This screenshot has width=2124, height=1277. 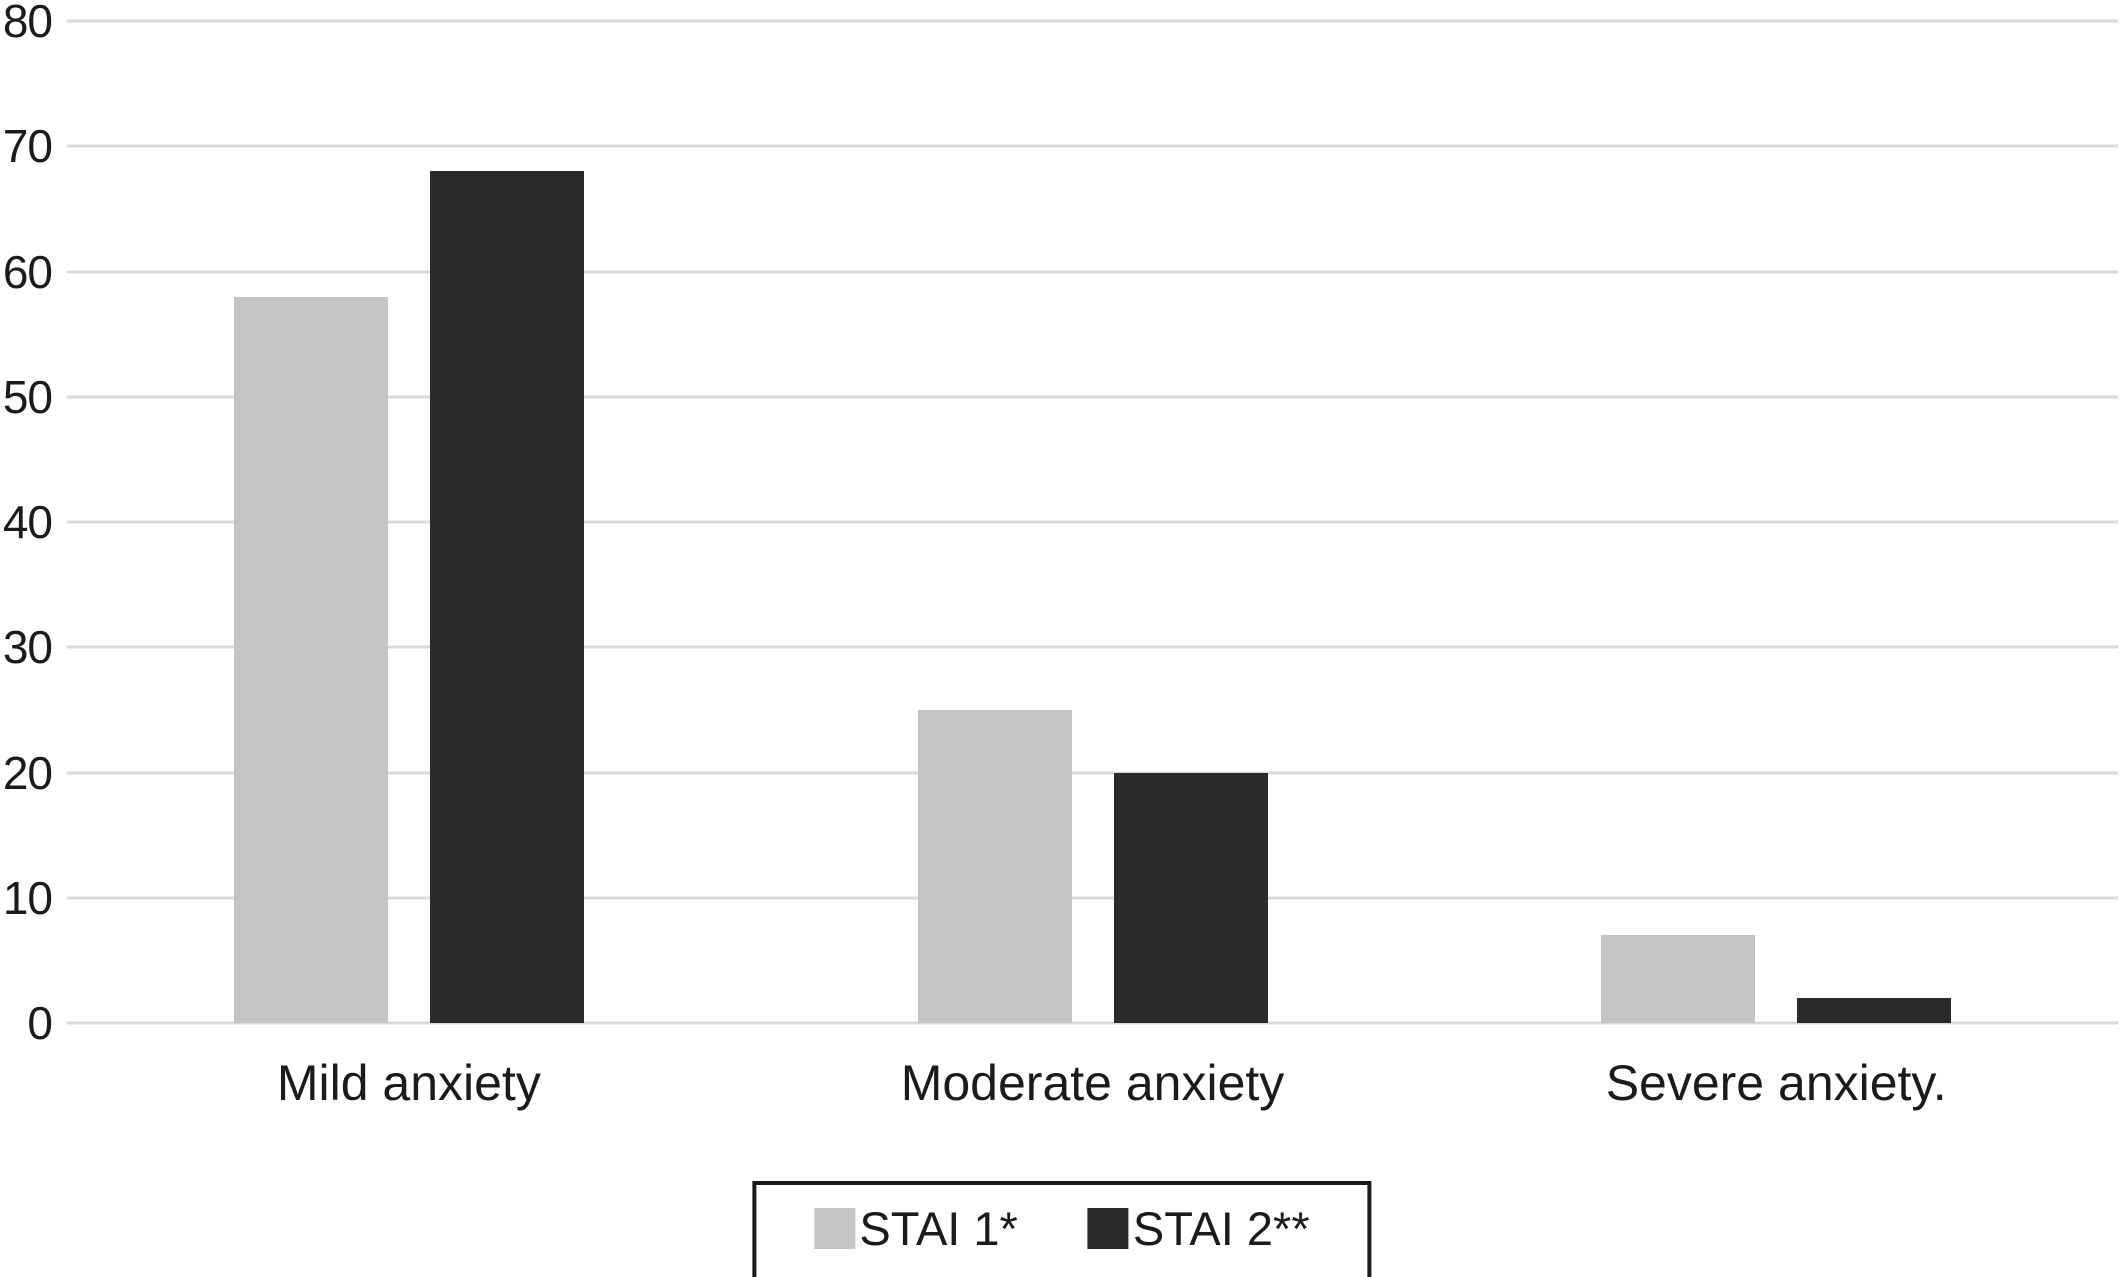 I want to click on y-axis: 0 10 20 30 40 50 60 70 80, so click(x=26, y=523).